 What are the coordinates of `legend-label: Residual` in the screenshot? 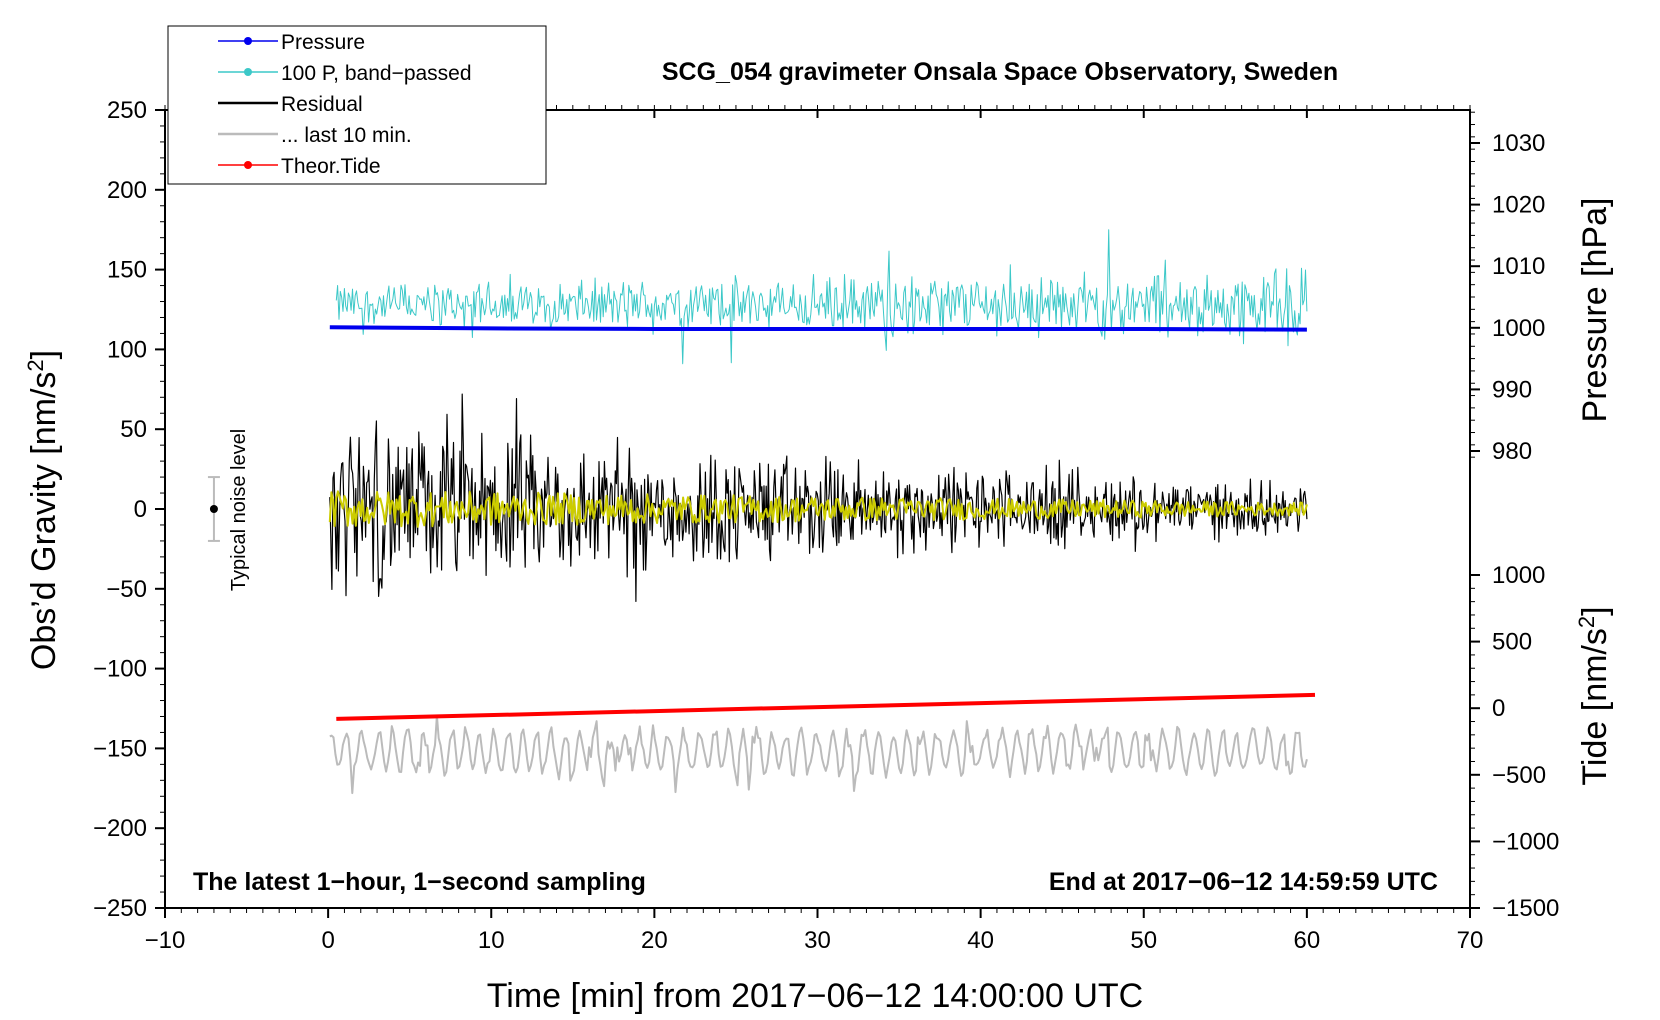 It's located at (322, 104).